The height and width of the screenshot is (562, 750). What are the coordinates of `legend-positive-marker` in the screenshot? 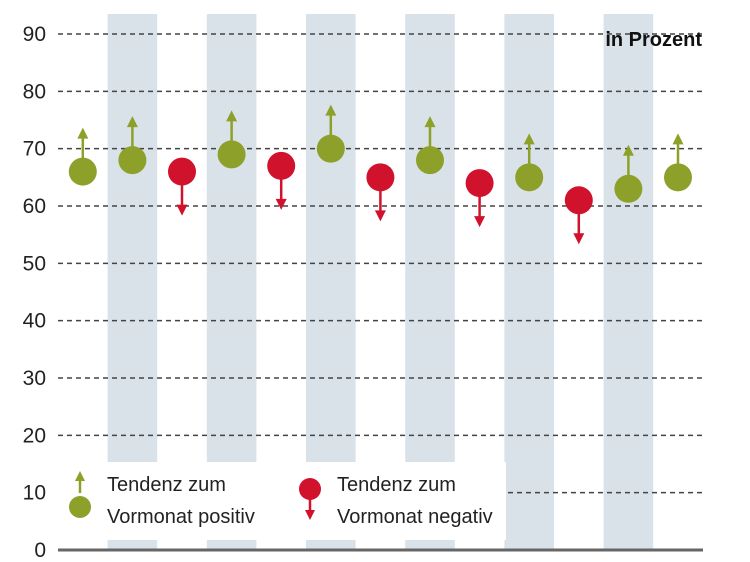 It's located at (80, 494).